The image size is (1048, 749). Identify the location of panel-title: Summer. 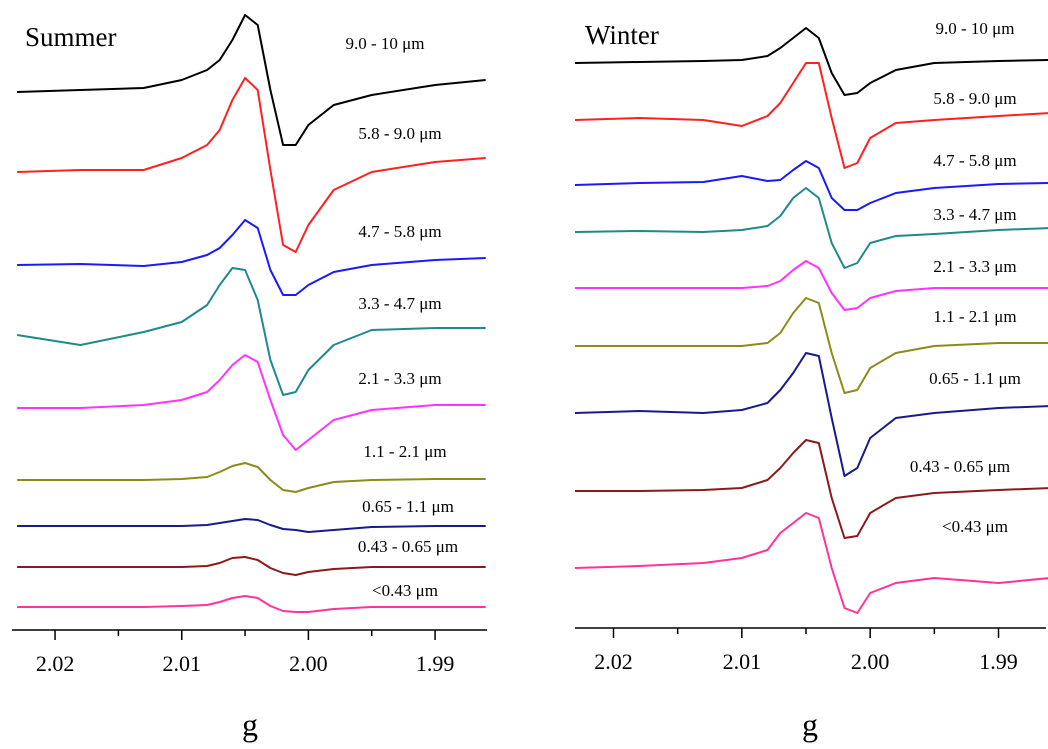
(71, 37).